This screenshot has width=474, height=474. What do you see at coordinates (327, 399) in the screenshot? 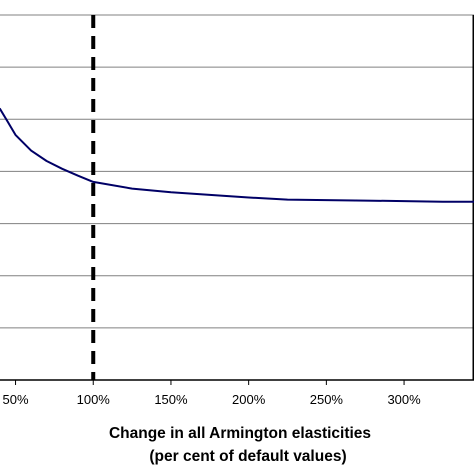
I see `x-tick-label-4: 250%` at bounding box center [327, 399].